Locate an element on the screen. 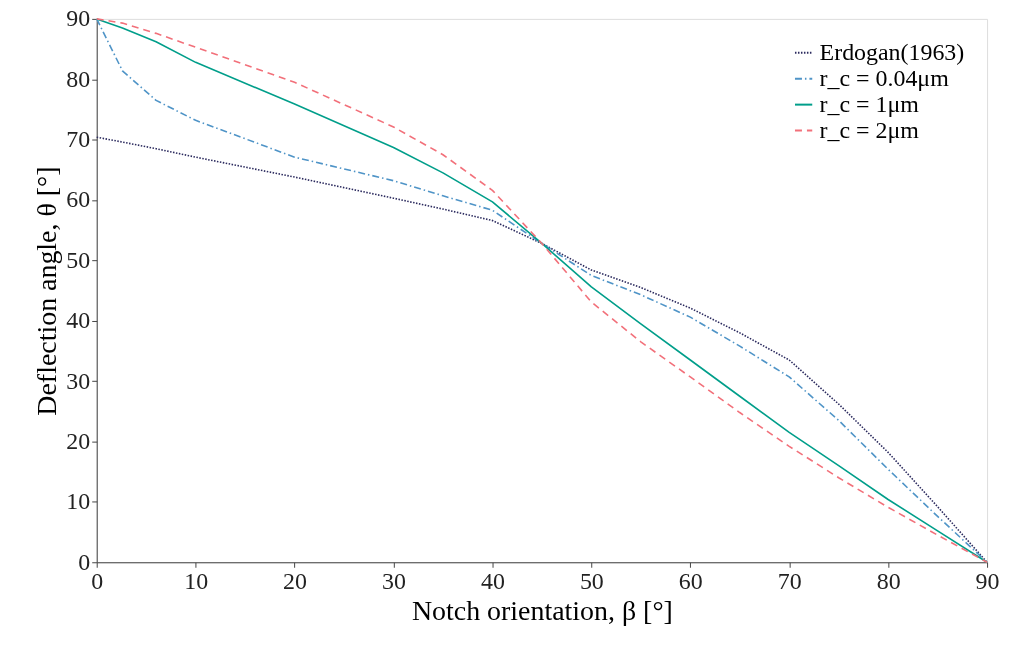  x-tick-label: 30 is located at coordinates (394, 580).